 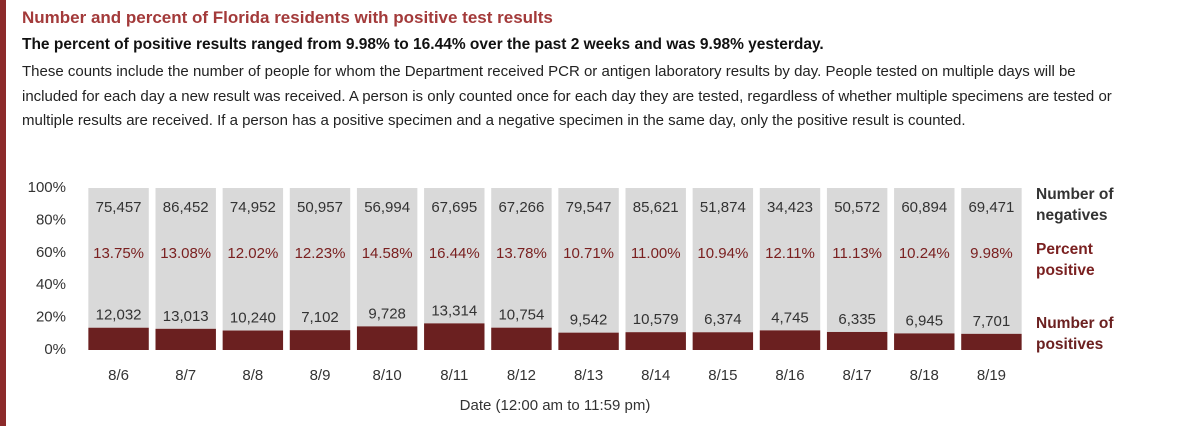 I want to click on value-label-positives: 7,701, so click(x=992, y=321).